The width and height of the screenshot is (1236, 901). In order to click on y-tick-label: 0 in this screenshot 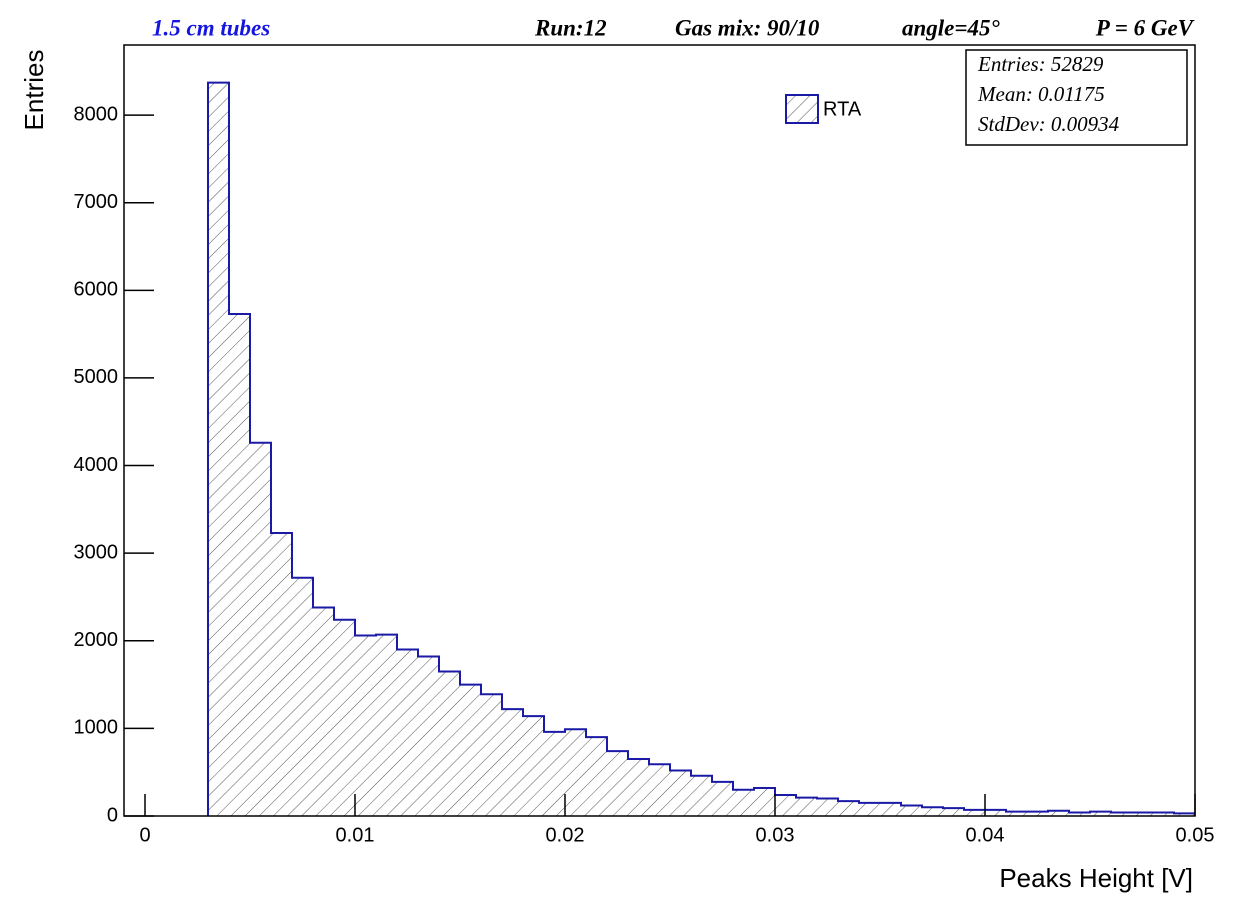, I will do `click(112, 815)`.